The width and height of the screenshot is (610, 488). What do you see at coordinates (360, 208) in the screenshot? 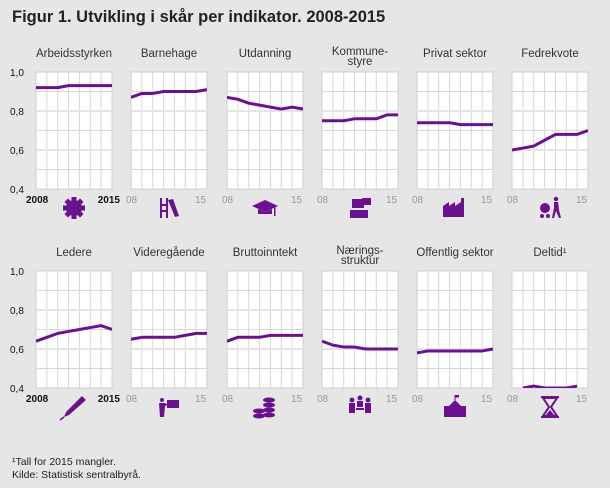
I see `ballot-box-icon` at bounding box center [360, 208].